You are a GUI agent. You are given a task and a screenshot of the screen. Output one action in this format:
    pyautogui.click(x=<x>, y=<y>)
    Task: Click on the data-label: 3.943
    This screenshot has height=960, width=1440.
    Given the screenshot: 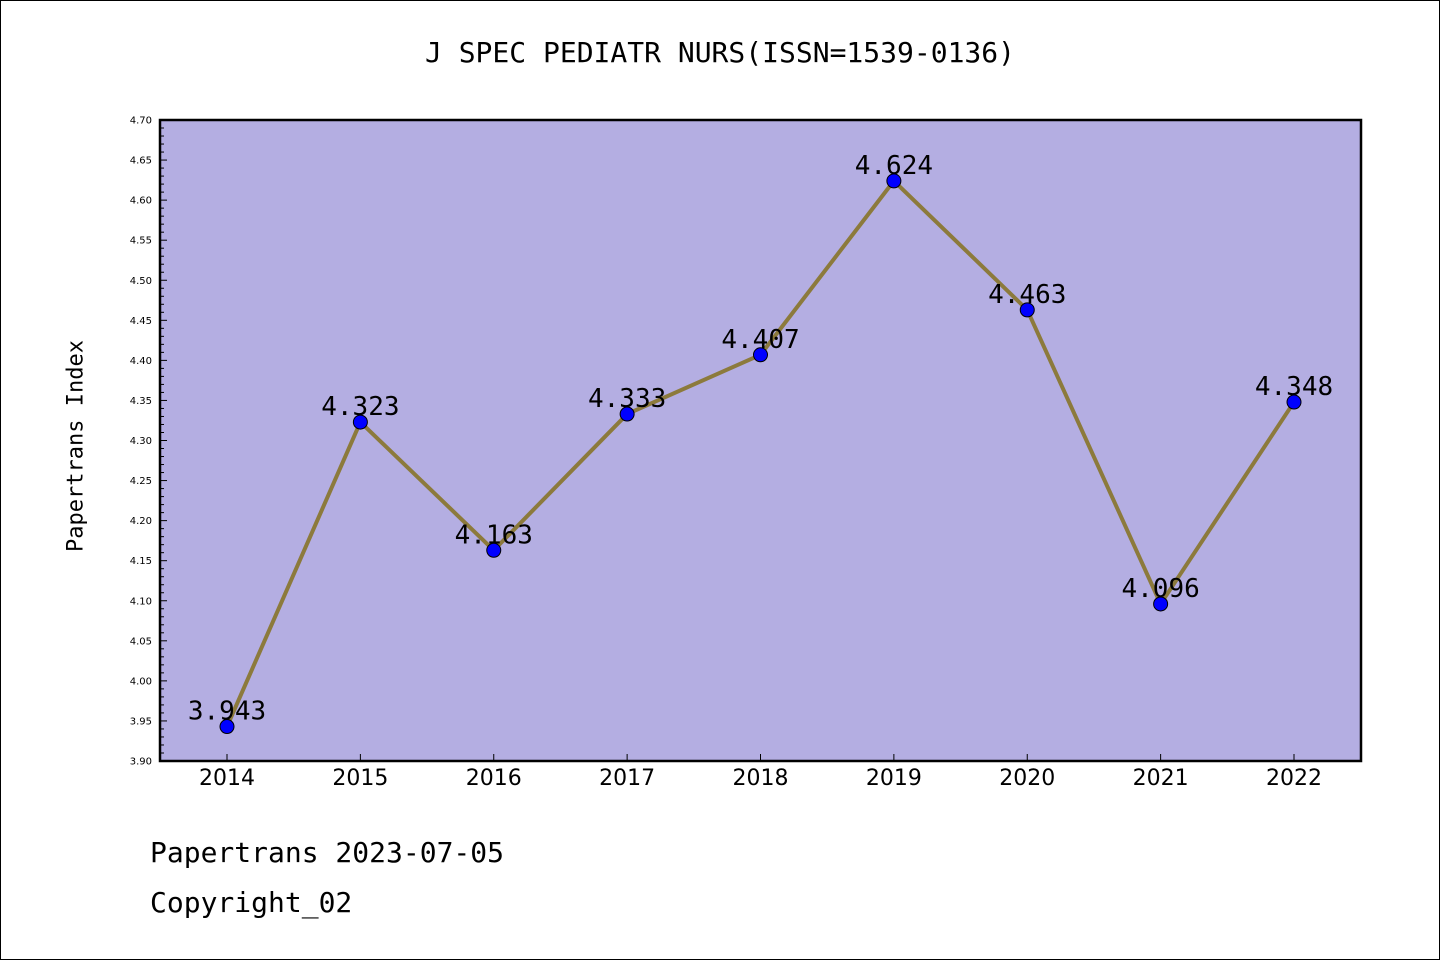 What is the action you would take?
    pyautogui.click(x=227, y=712)
    